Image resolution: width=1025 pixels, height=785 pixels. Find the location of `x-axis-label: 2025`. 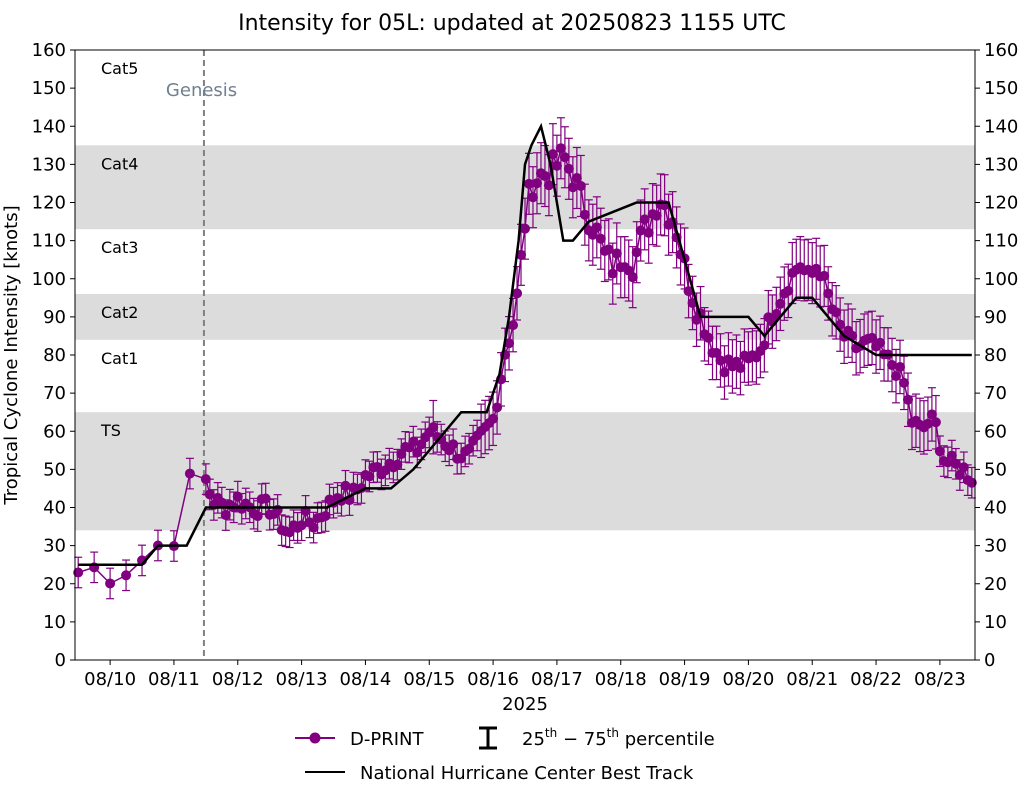

x-axis-label: 2025 is located at coordinates (525, 704).